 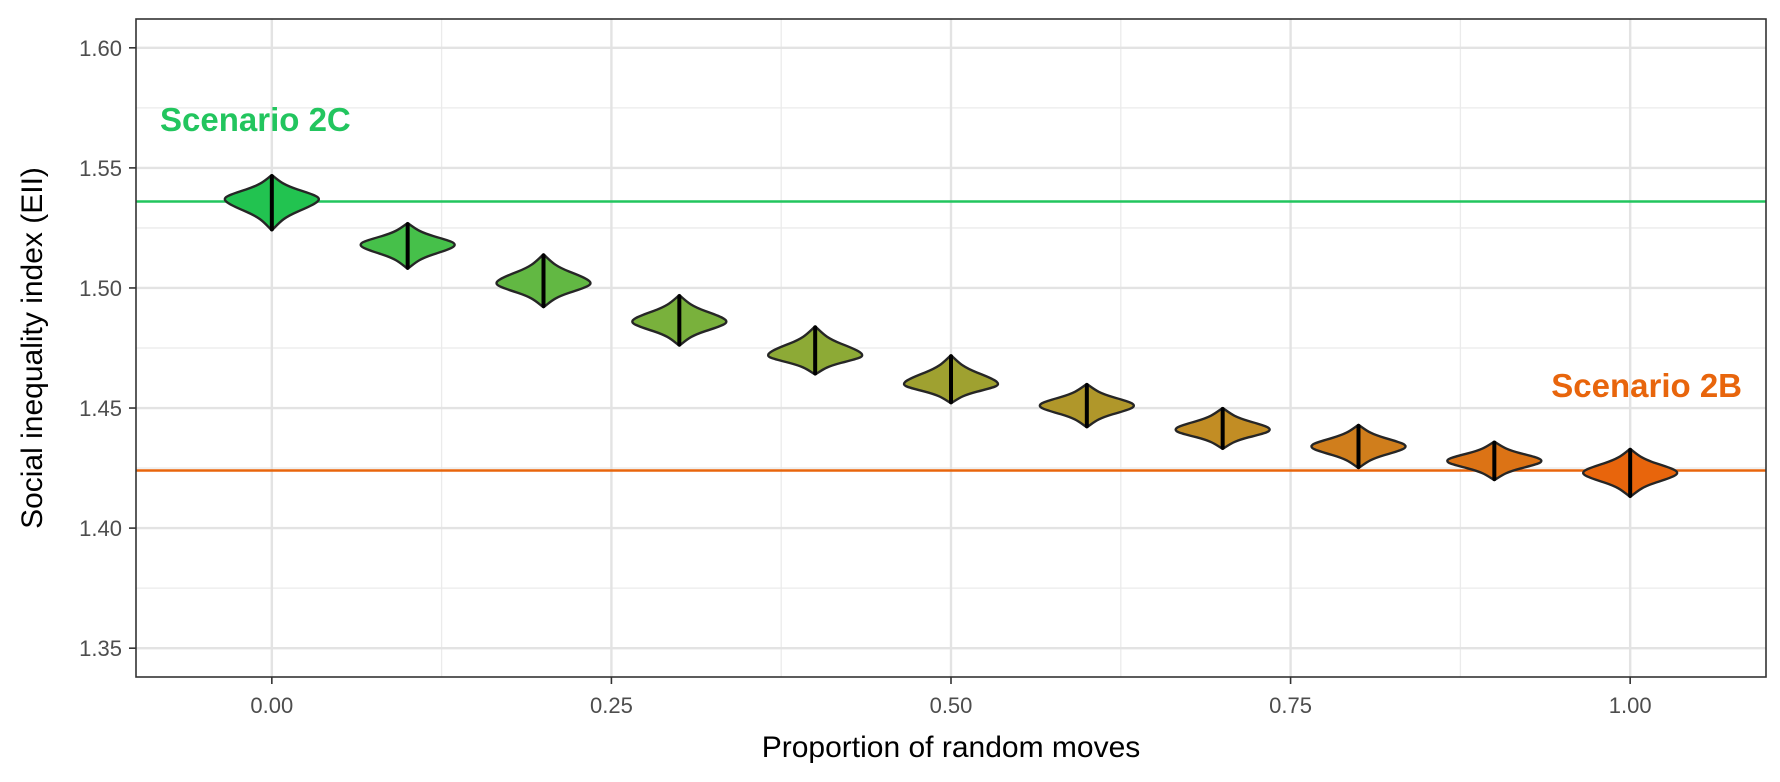 What do you see at coordinates (255, 119) in the screenshot?
I see `scenario-2c-label: Scenario 2C` at bounding box center [255, 119].